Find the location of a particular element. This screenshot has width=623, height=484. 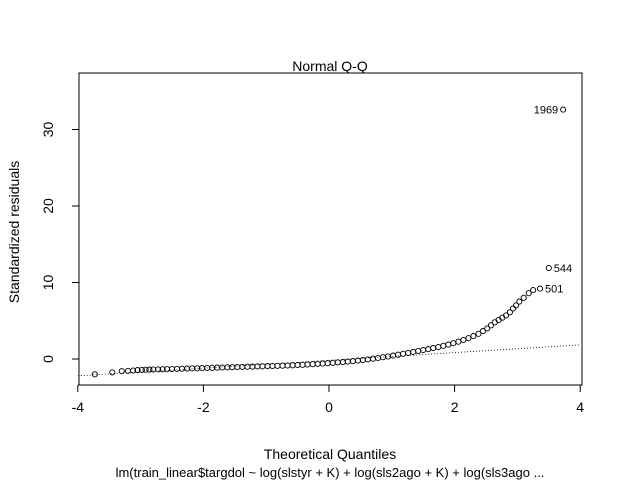

x-axis: -4 -2 0 2 4 is located at coordinates (328, 399).